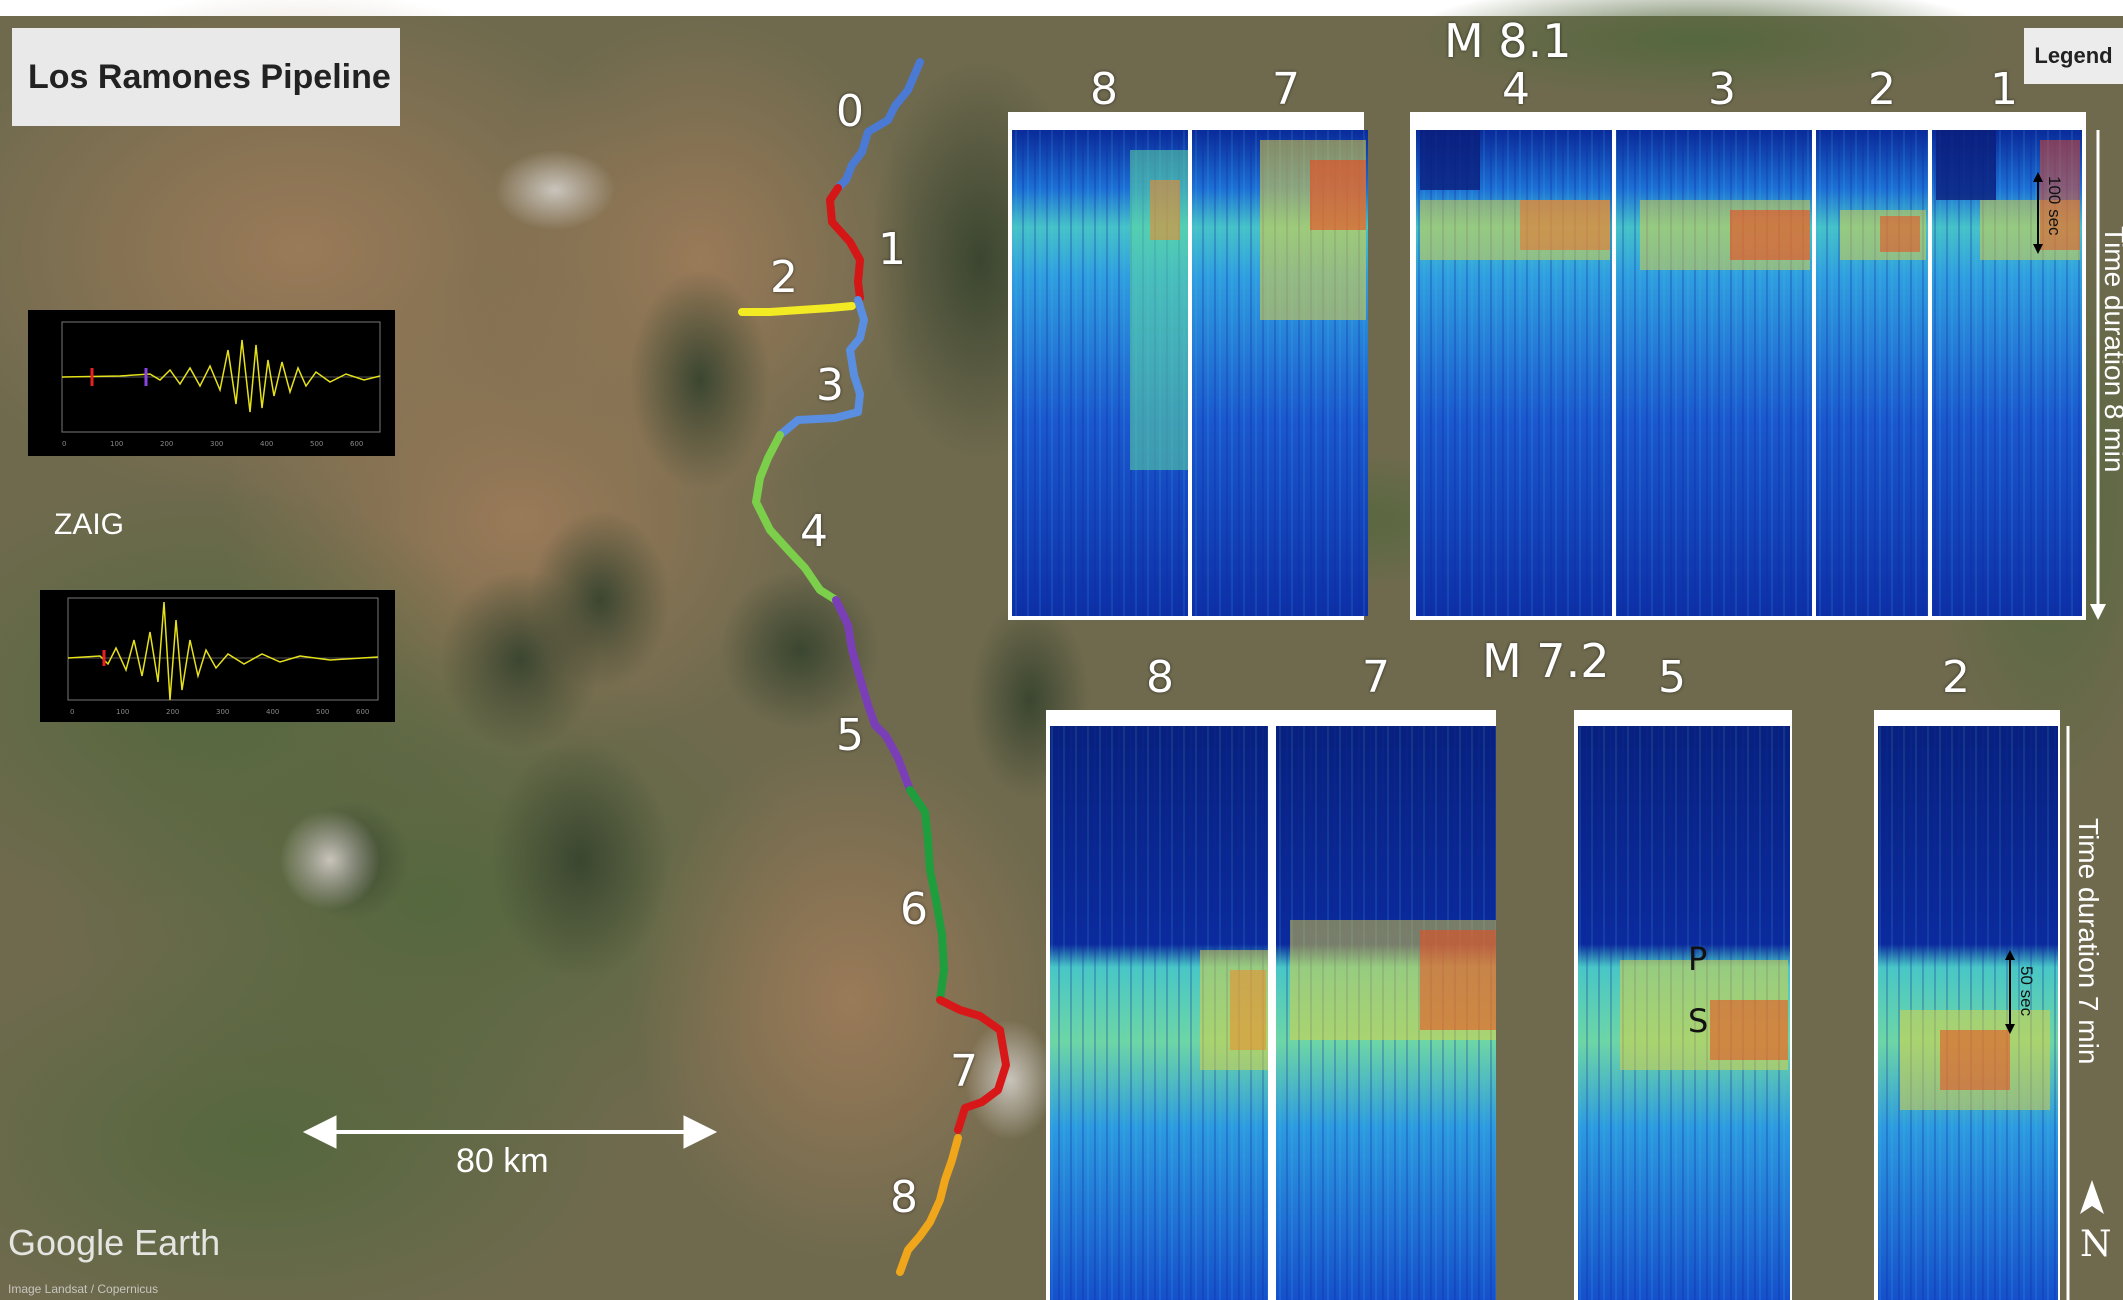 The height and width of the screenshot is (1300, 2123). What do you see at coordinates (1508, 41) in the screenshot?
I see `event-upper-magnitude: M 8.1` at bounding box center [1508, 41].